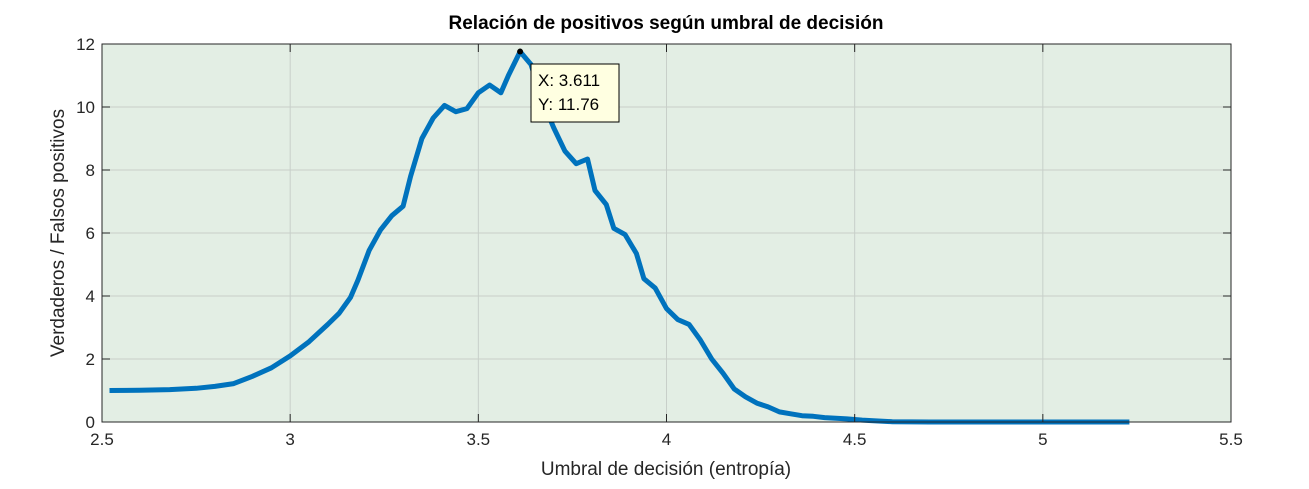  What do you see at coordinates (90, 233) in the screenshot?
I see `y-tick-label: 6` at bounding box center [90, 233].